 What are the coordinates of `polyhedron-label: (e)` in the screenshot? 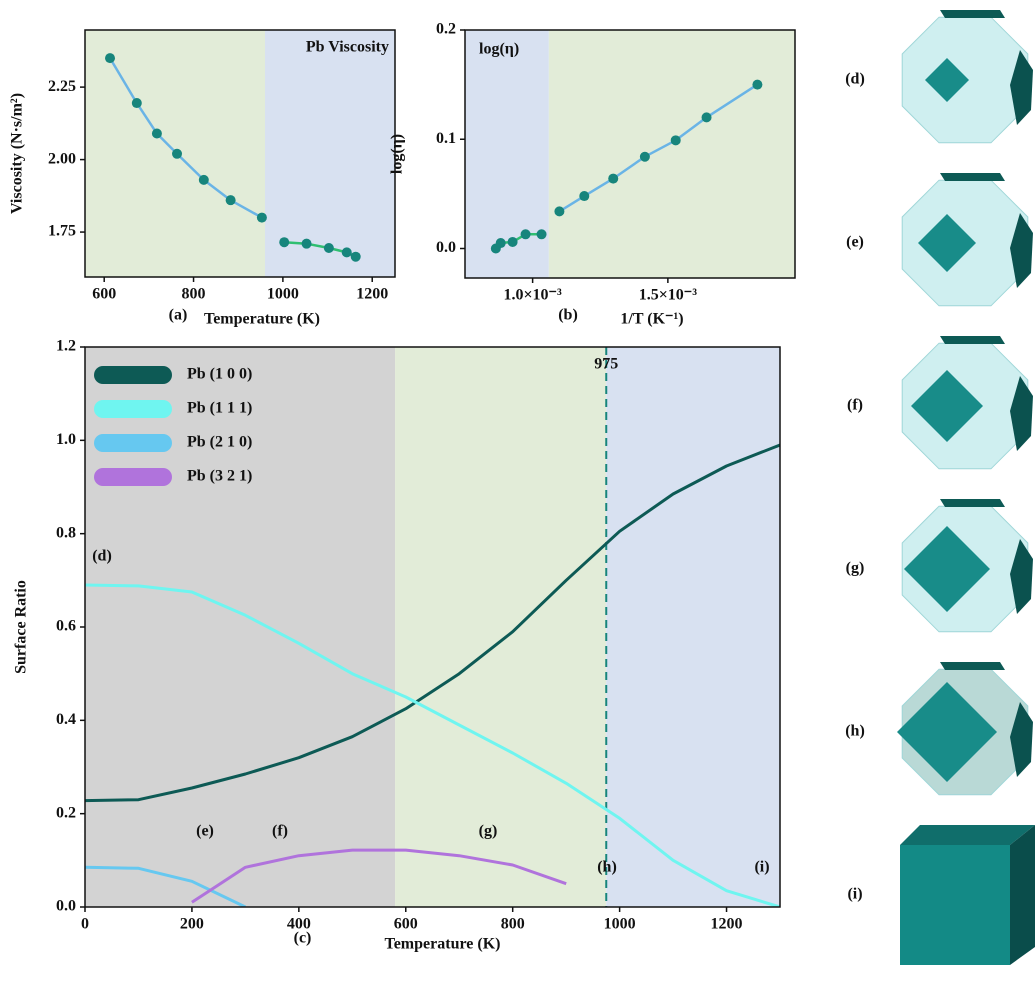 It's located at (855, 242).